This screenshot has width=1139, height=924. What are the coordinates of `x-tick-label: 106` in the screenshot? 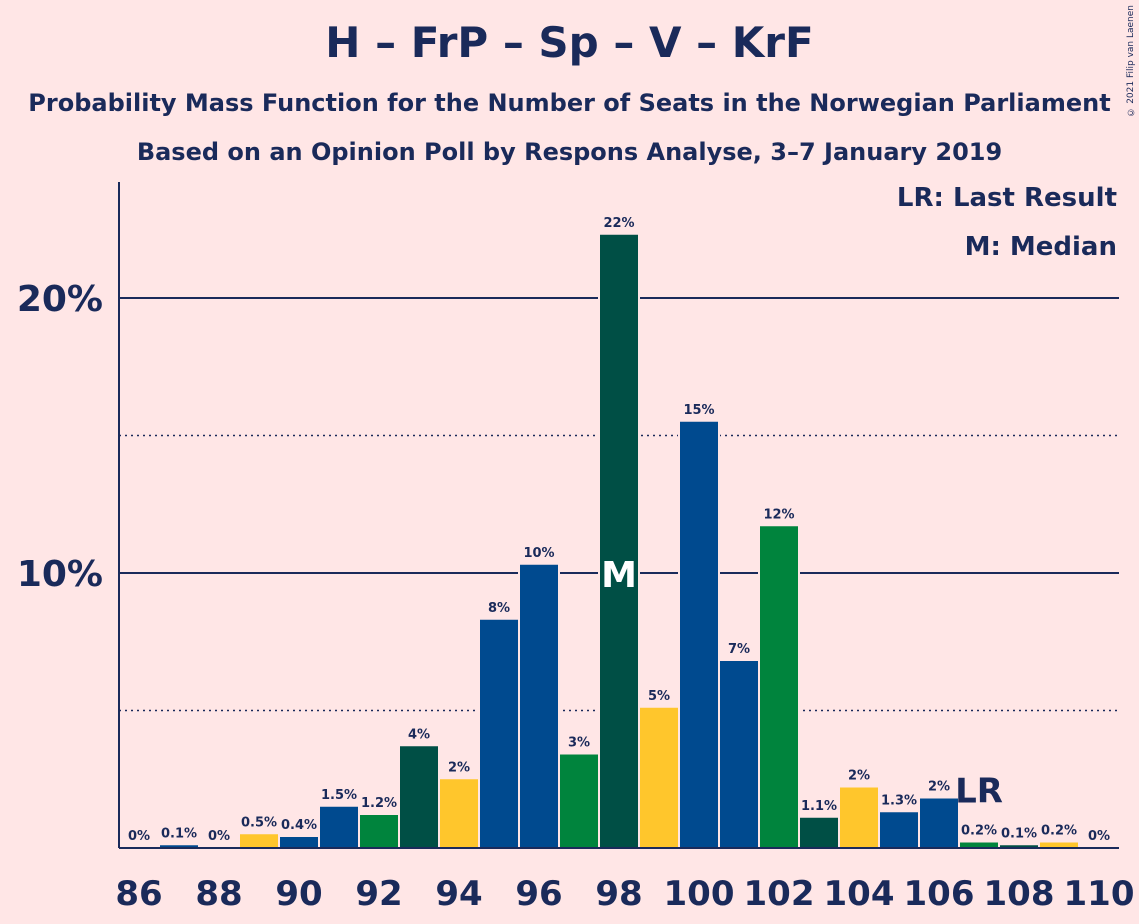 It's located at (939, 894).